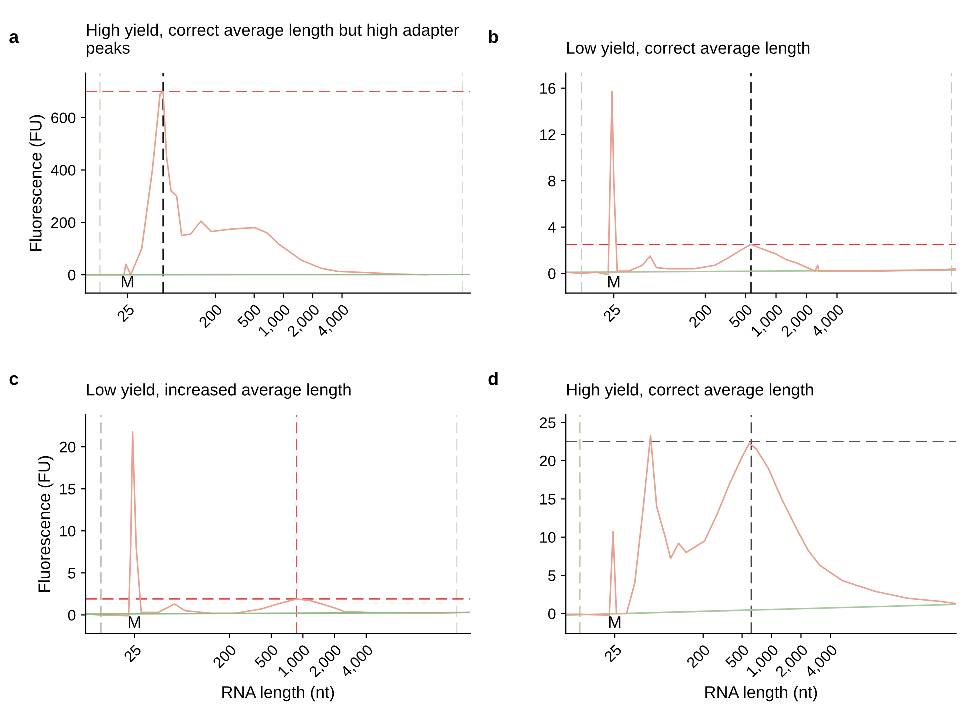  Describe the element at coordinates (548, 88) in the screenshot. I see `y-tick-label: 16` at that location.